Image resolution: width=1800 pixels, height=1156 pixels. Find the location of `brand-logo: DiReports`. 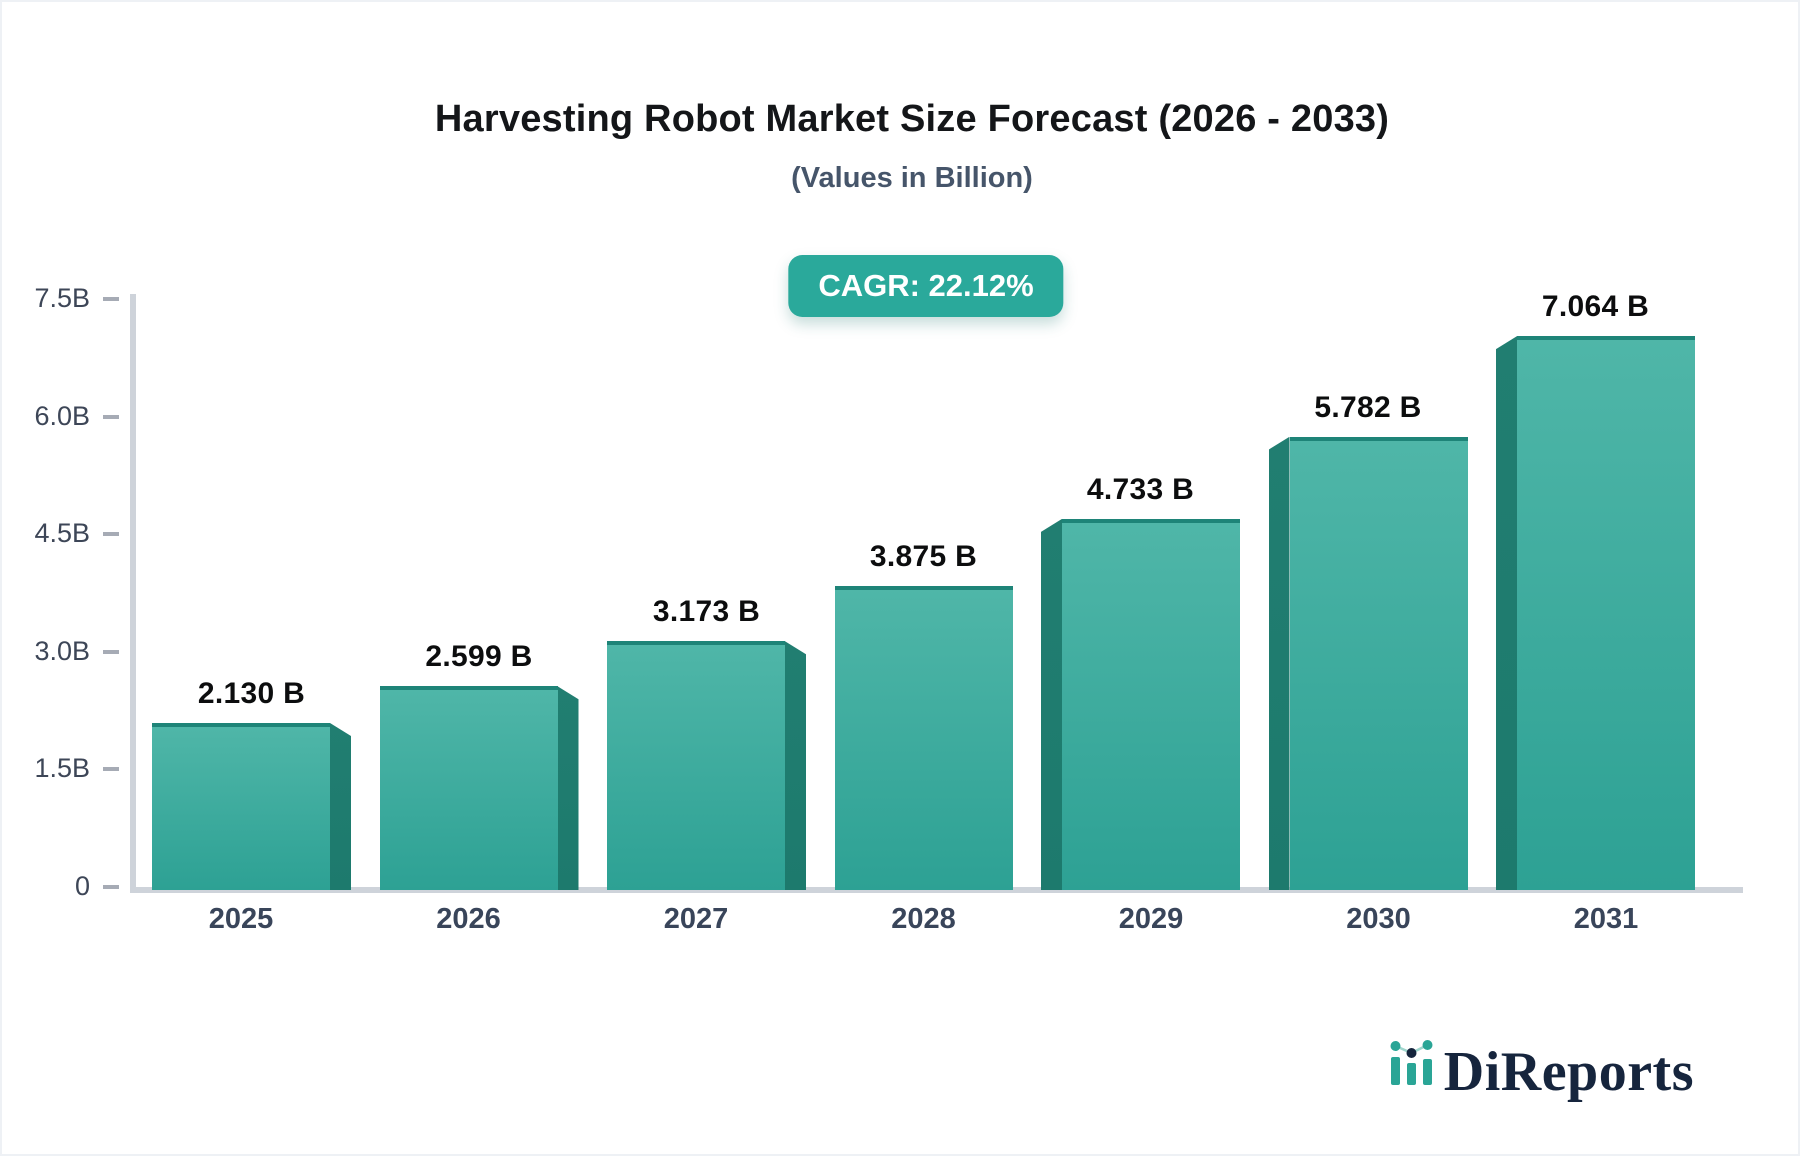

brand-logo: DiReports is located at coordinates (1540, 1069).